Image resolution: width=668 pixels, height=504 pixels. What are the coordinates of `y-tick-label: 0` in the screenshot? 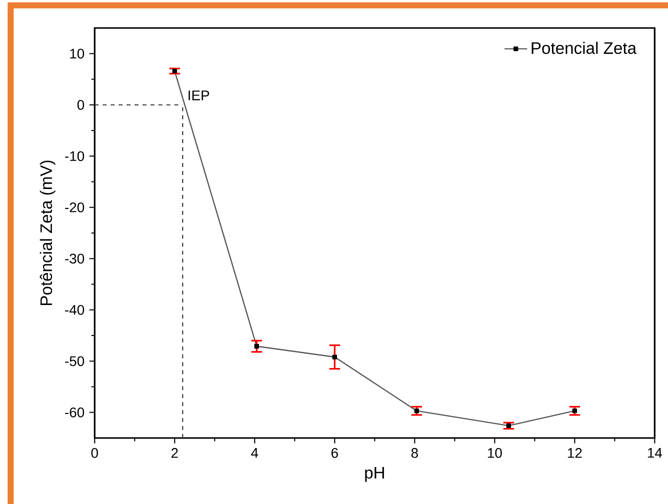 It's located at (80, 105).